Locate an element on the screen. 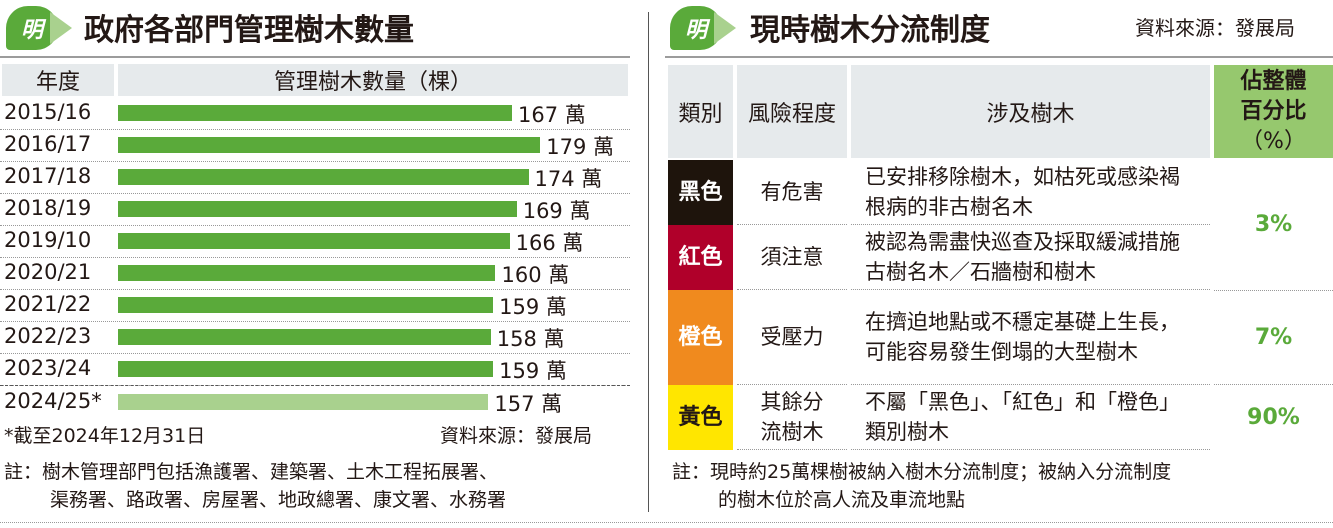  category-badge: 橙色 is located at coordinates (700, 337).